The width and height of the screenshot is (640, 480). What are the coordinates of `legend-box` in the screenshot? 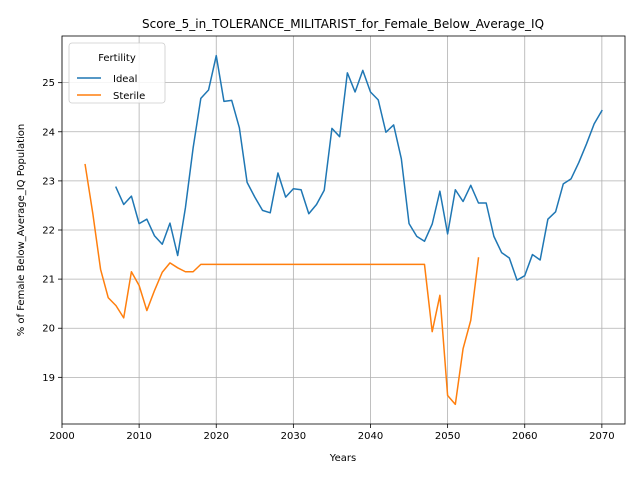 It's located at (117, 73).